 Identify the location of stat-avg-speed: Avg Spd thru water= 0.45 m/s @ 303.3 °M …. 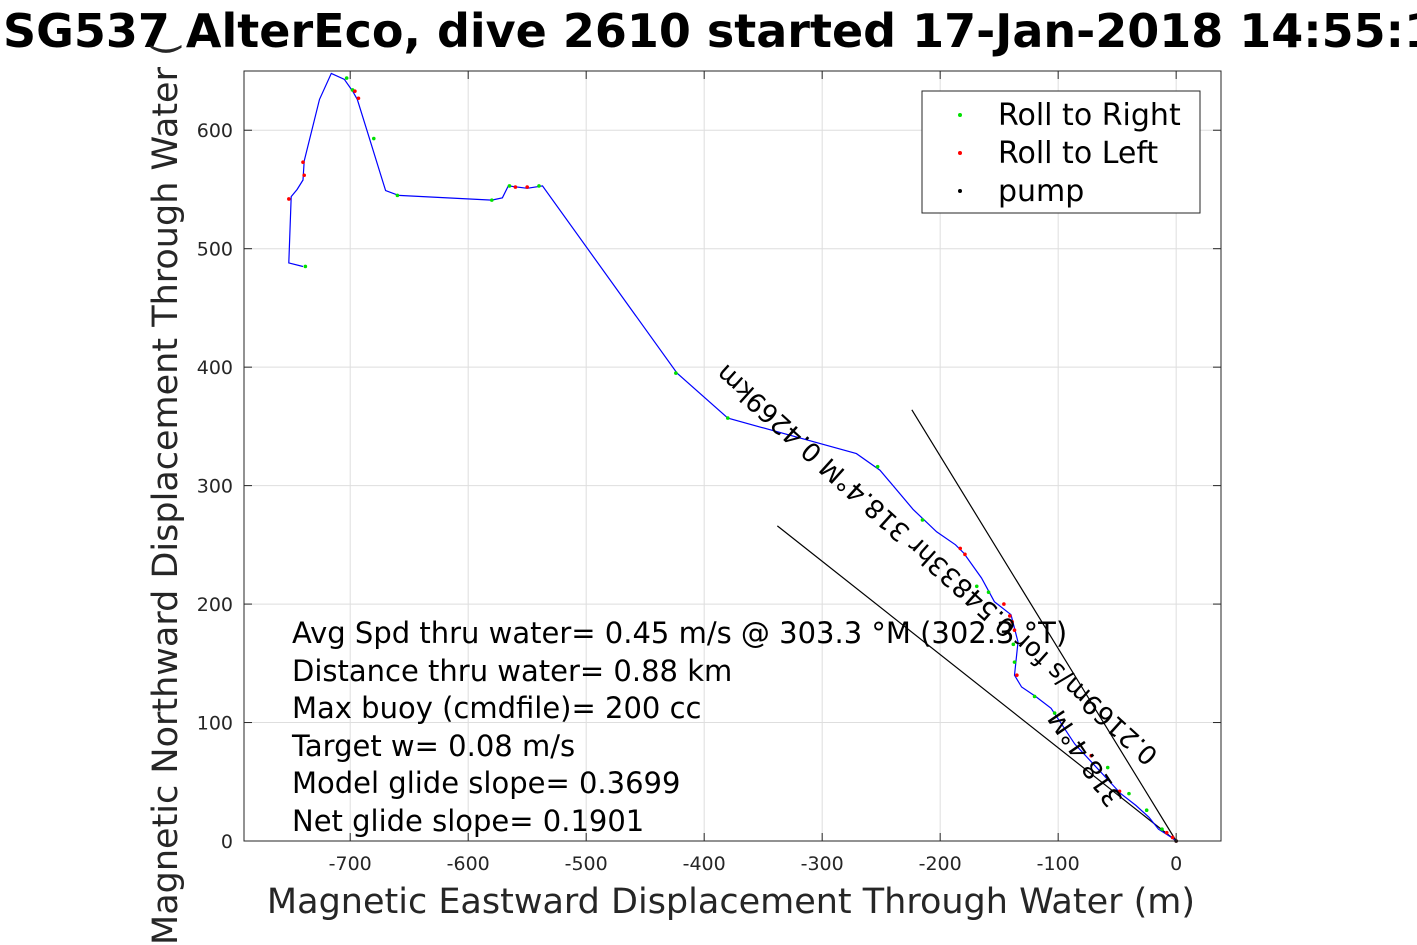
(679, 633).